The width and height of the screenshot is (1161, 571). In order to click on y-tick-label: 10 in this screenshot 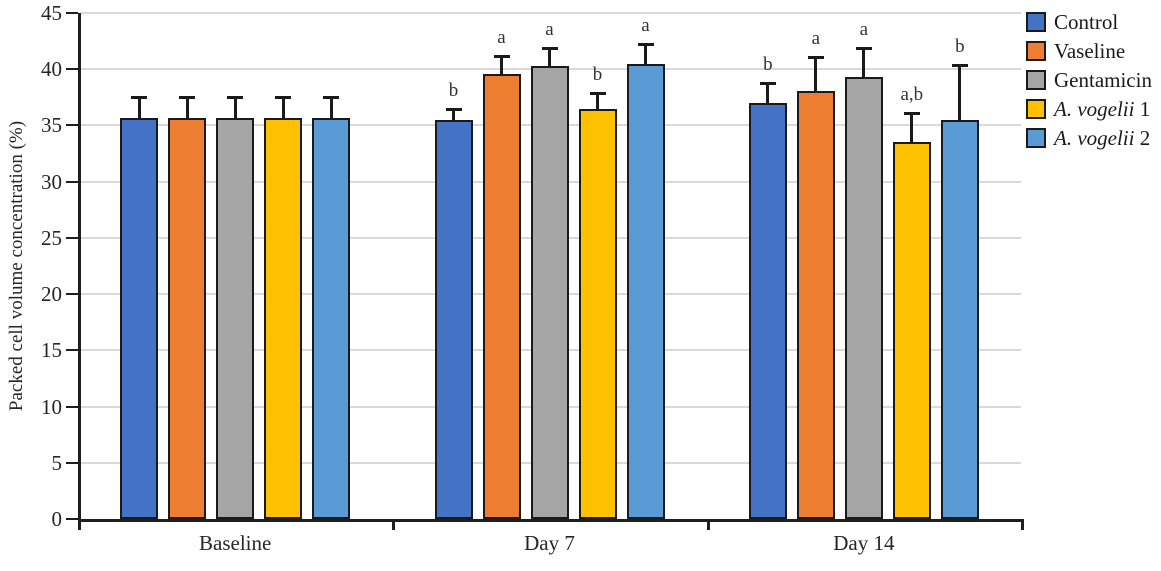, I will do `click(51, 406)`.